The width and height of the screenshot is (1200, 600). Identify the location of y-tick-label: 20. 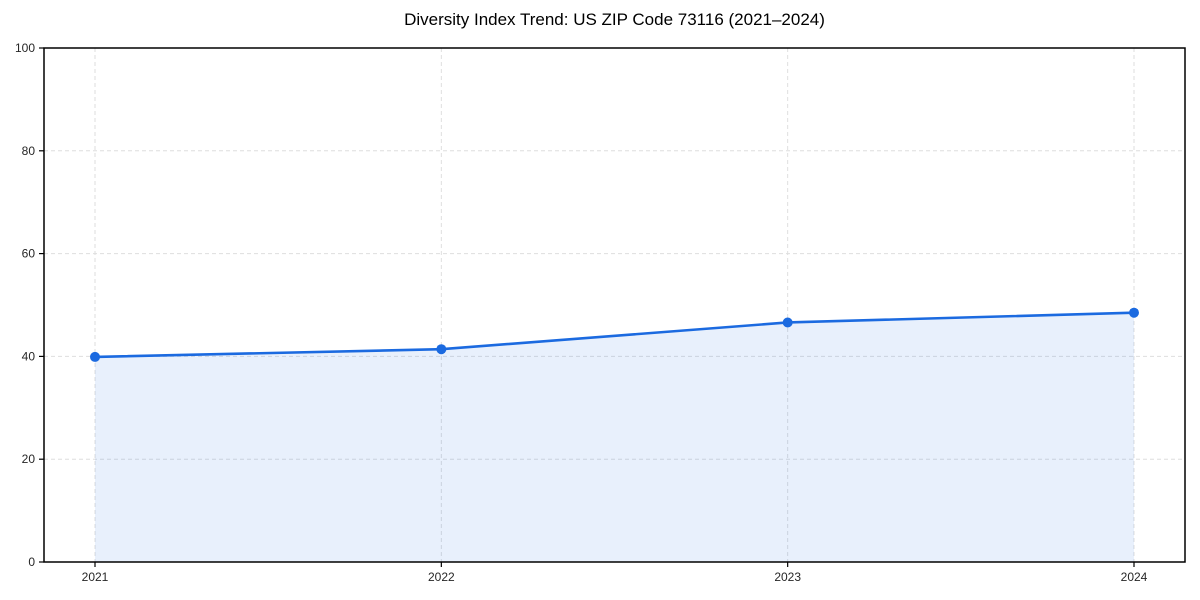
(29, 459).